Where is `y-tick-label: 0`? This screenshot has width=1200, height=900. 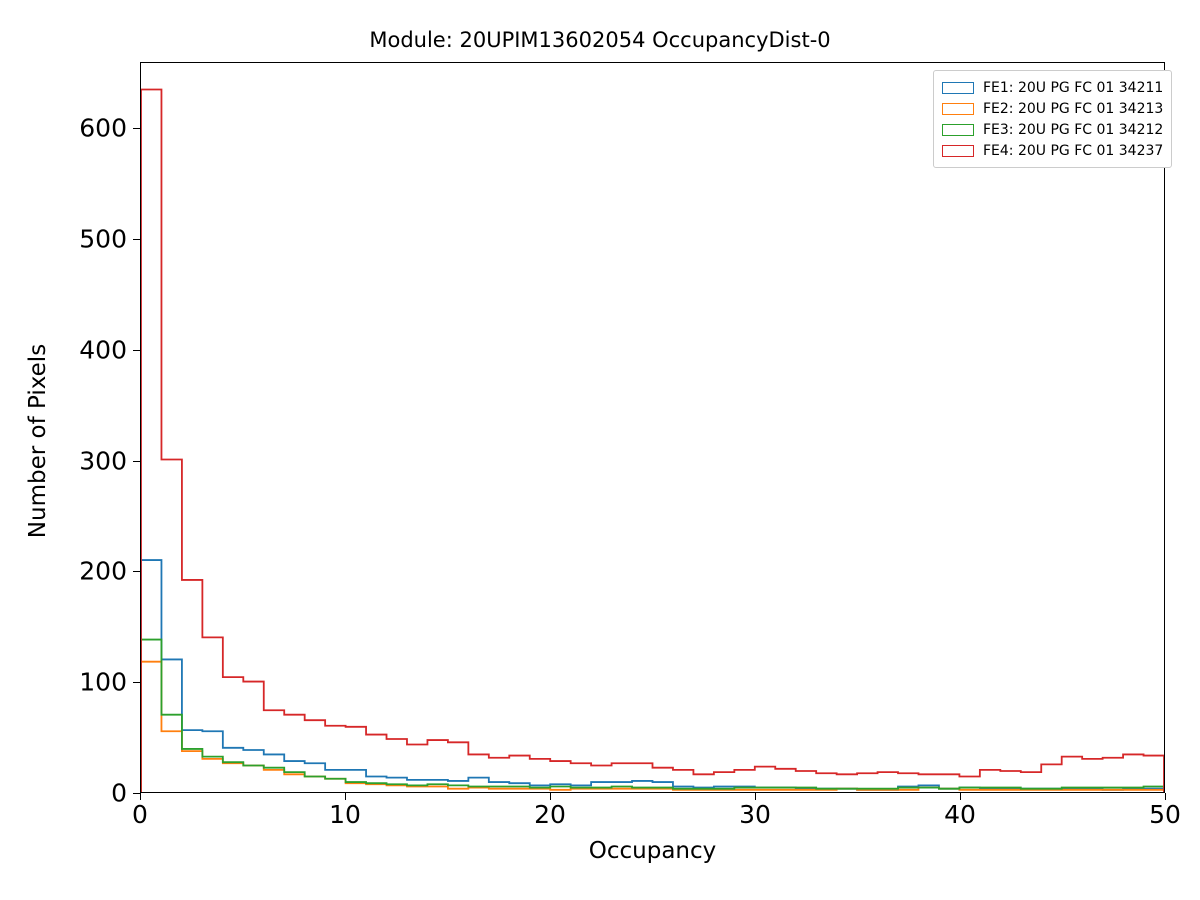 y-tick-label: 0 is located at coordinates (119, 793).